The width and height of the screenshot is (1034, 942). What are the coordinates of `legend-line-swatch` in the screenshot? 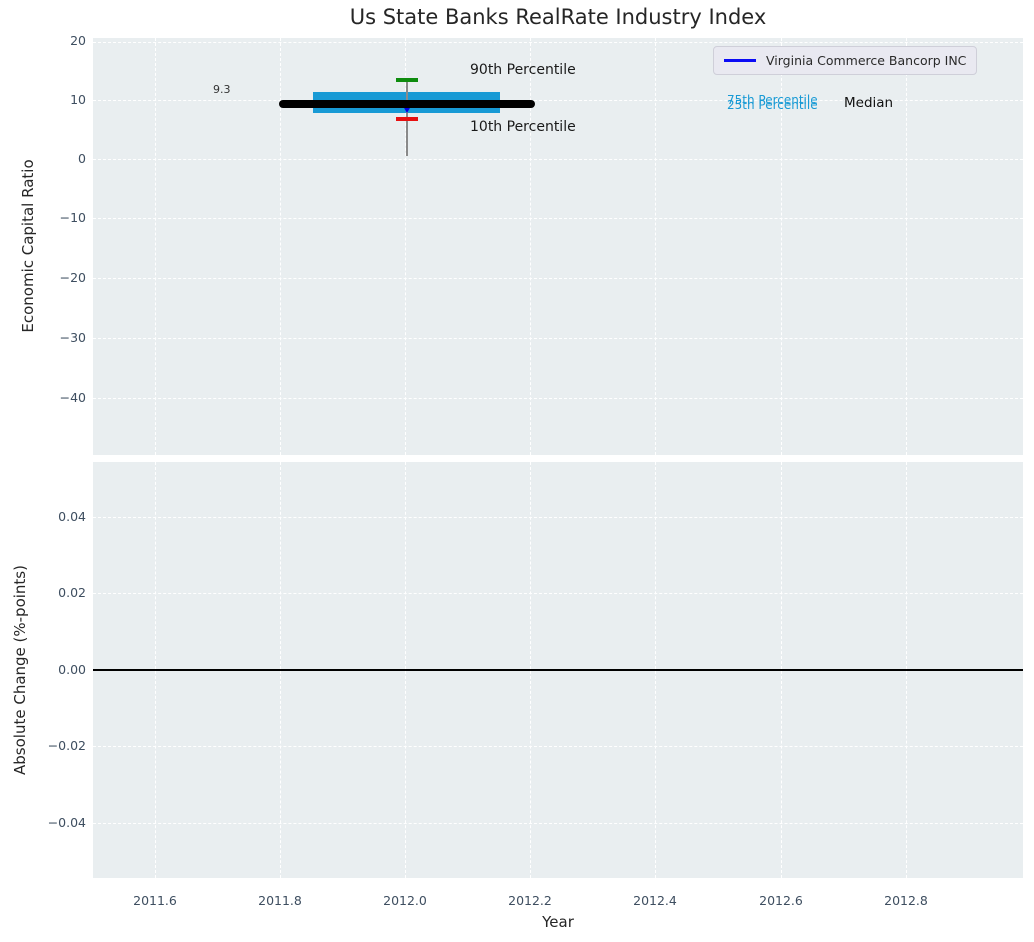 It's located at (740, 60).